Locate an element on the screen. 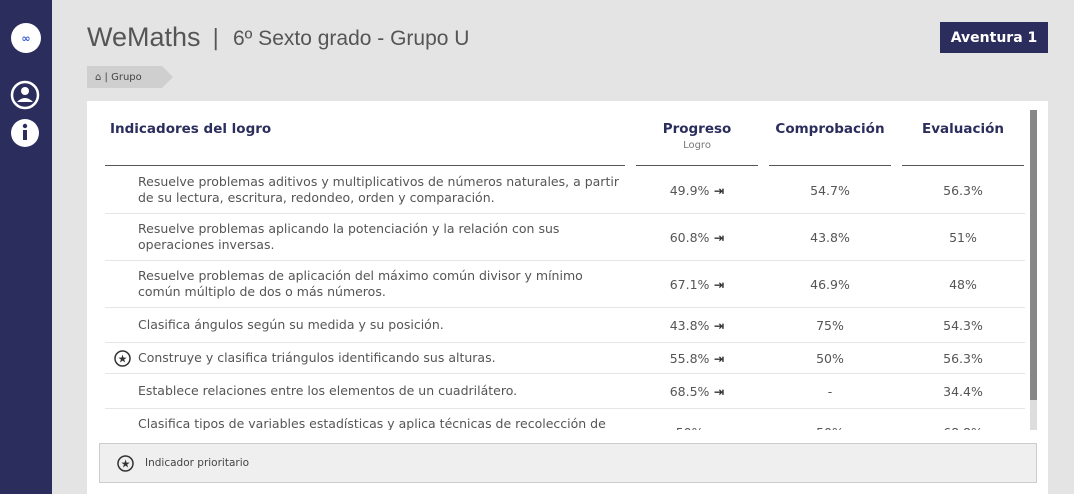 The image size is (1074, 494). breadcrumb: ⌂ | Grupo is located at coordinates (130, 77).